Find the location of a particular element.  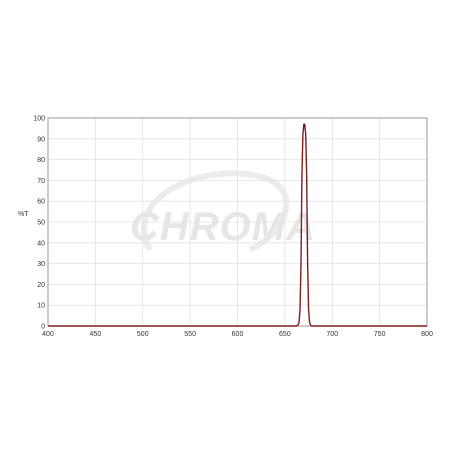

x-tick-label: 450 is located at coordinates (96, 334).